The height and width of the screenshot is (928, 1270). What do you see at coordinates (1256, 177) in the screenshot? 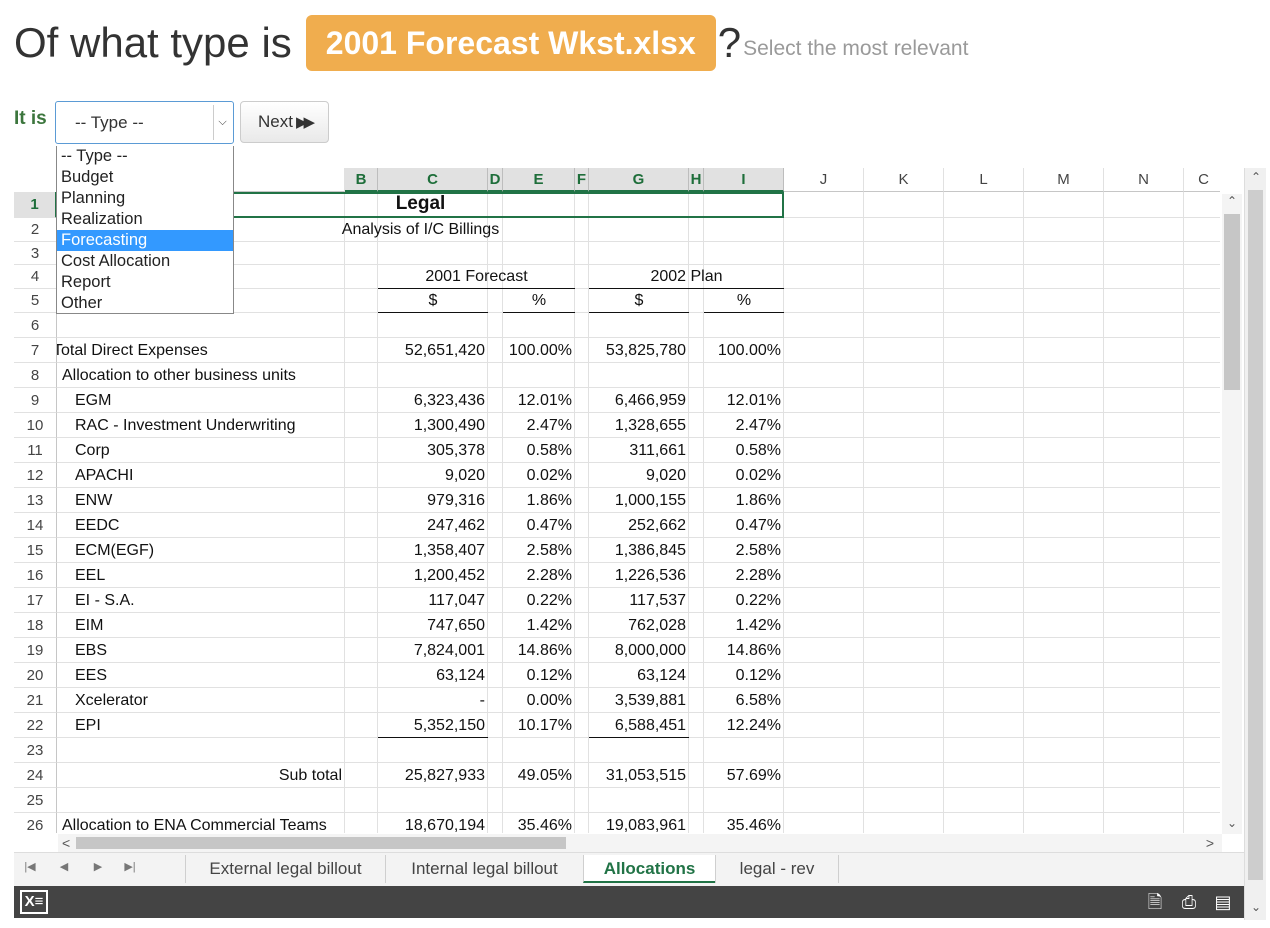
I see `page-scroll-up-icon: ⌃` at bounding box center [1256, 177].